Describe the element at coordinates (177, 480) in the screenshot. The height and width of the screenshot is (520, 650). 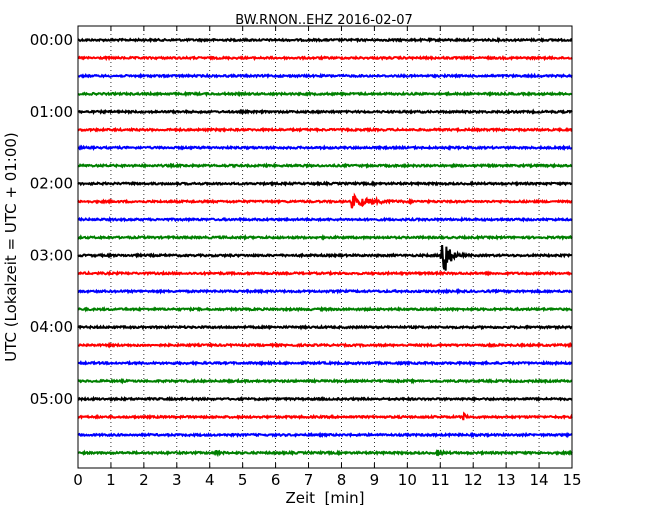
I see `x-tick-label: 3` at that location.